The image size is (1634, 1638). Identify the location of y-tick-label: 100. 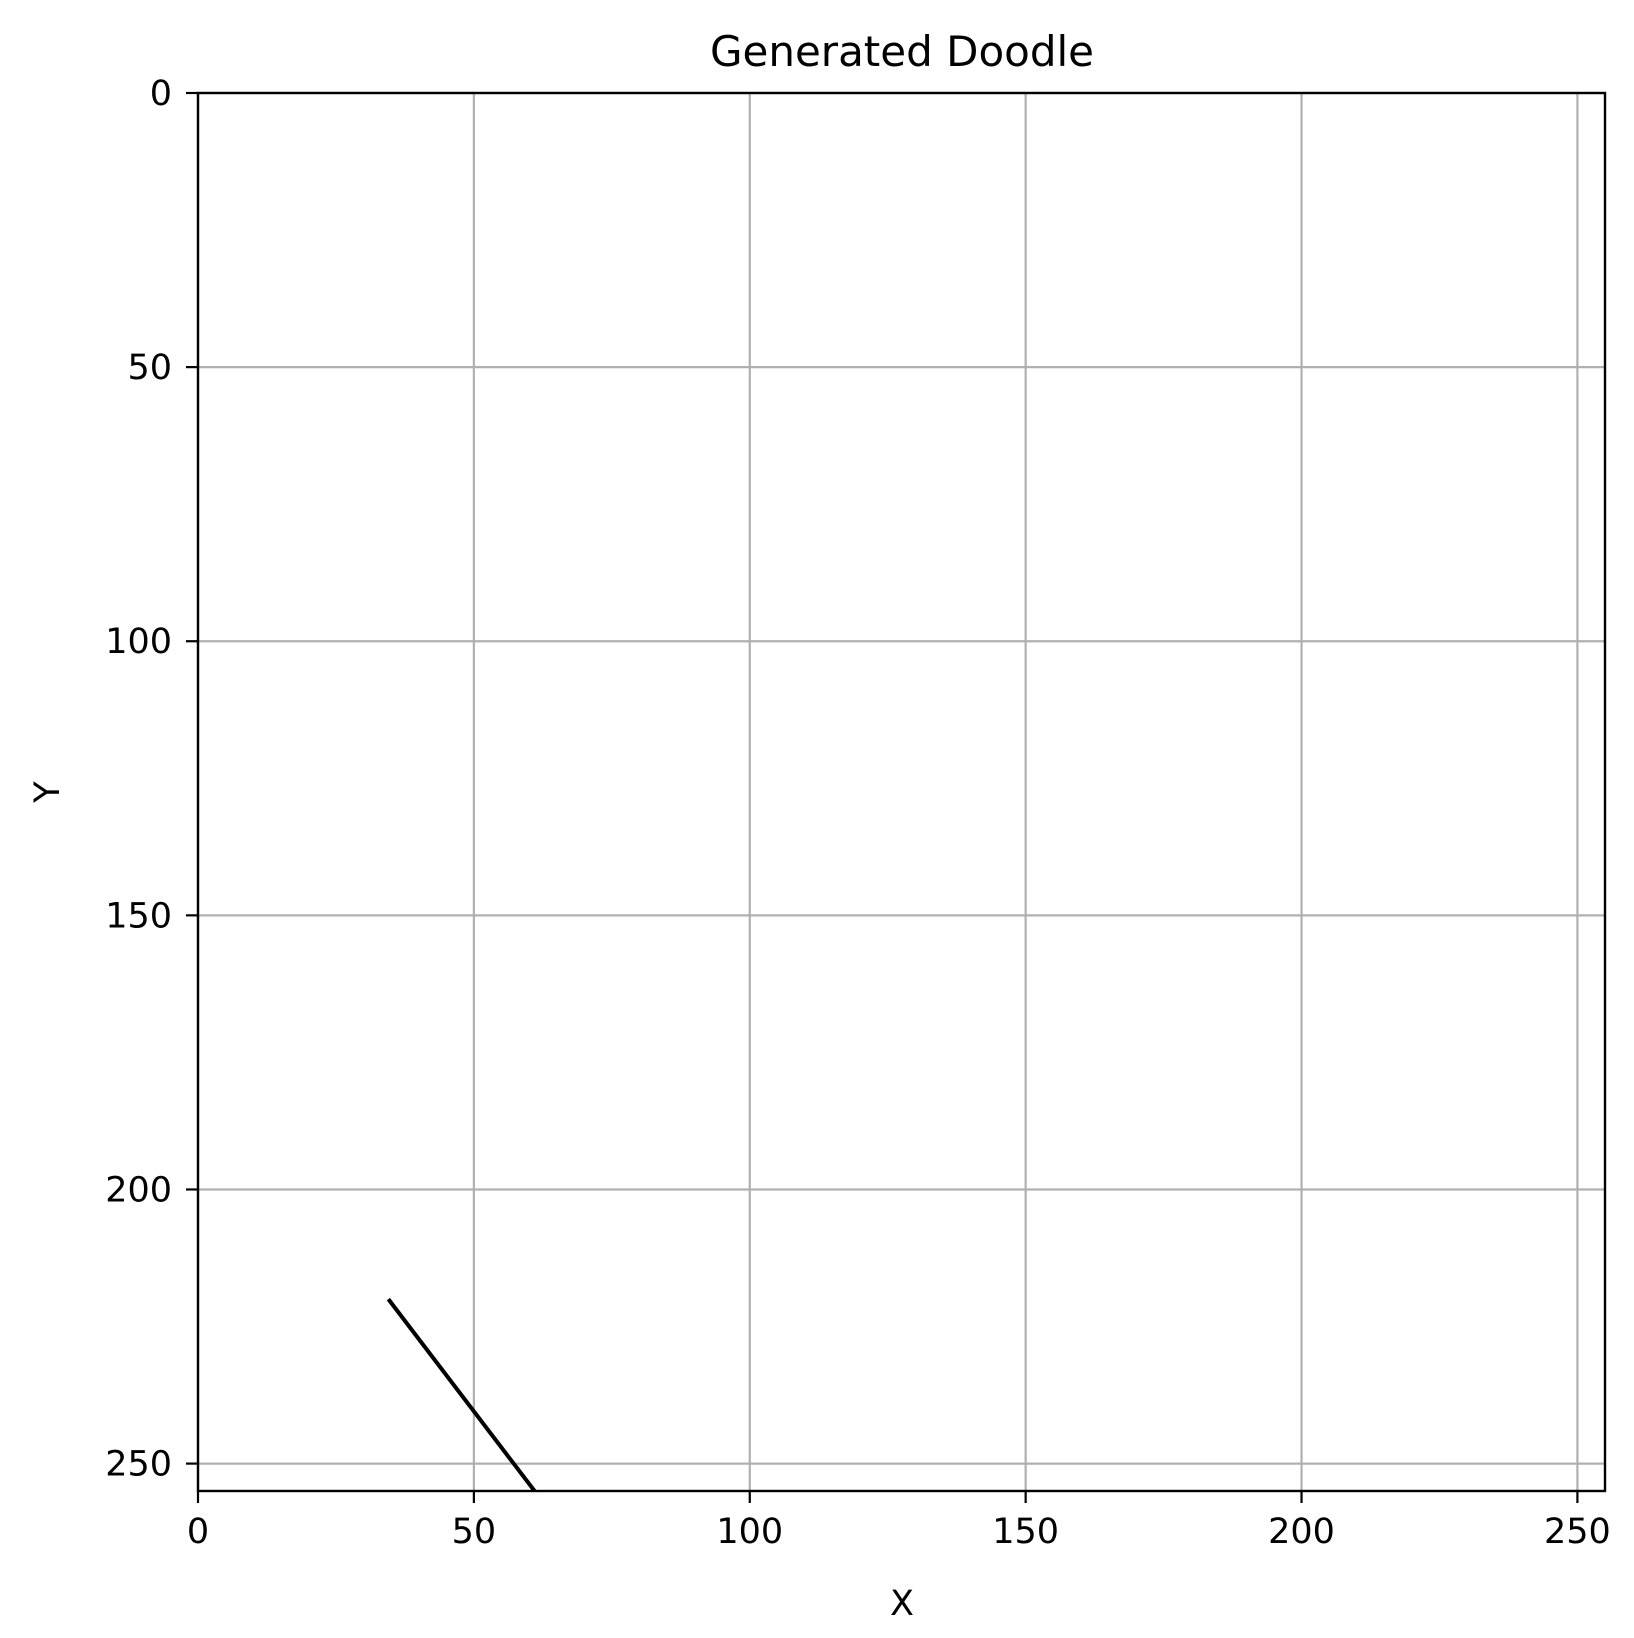
(138, 642).